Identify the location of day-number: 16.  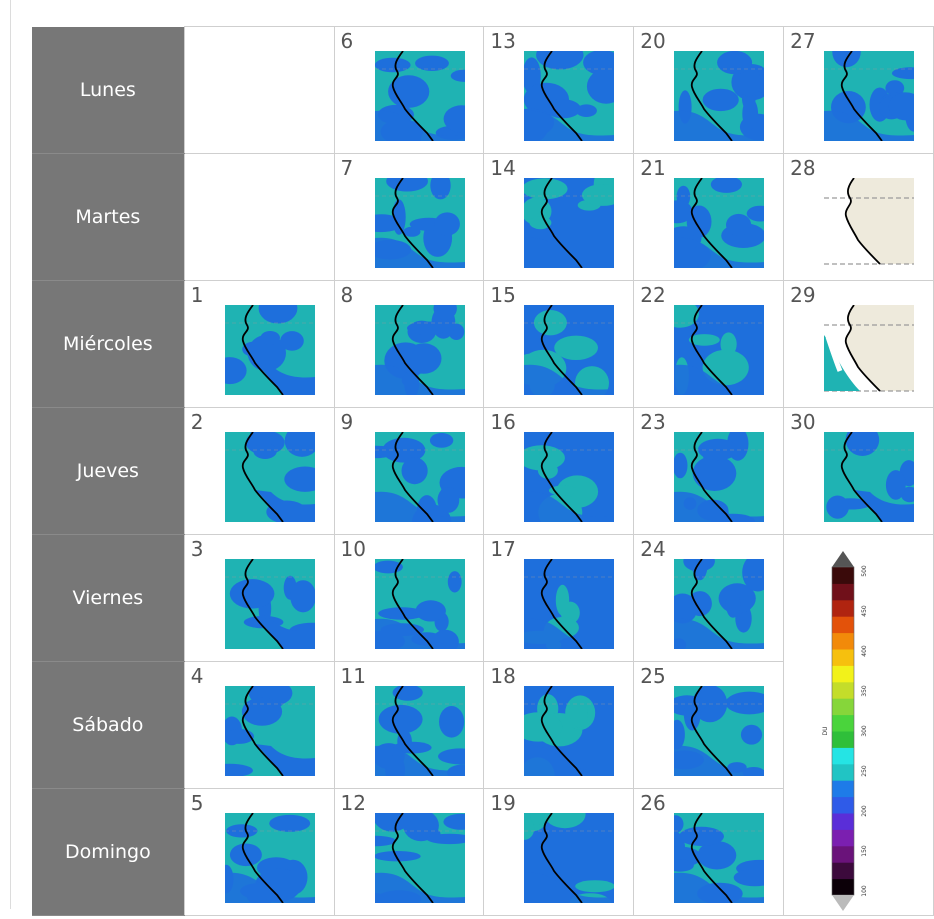
(503, 422).